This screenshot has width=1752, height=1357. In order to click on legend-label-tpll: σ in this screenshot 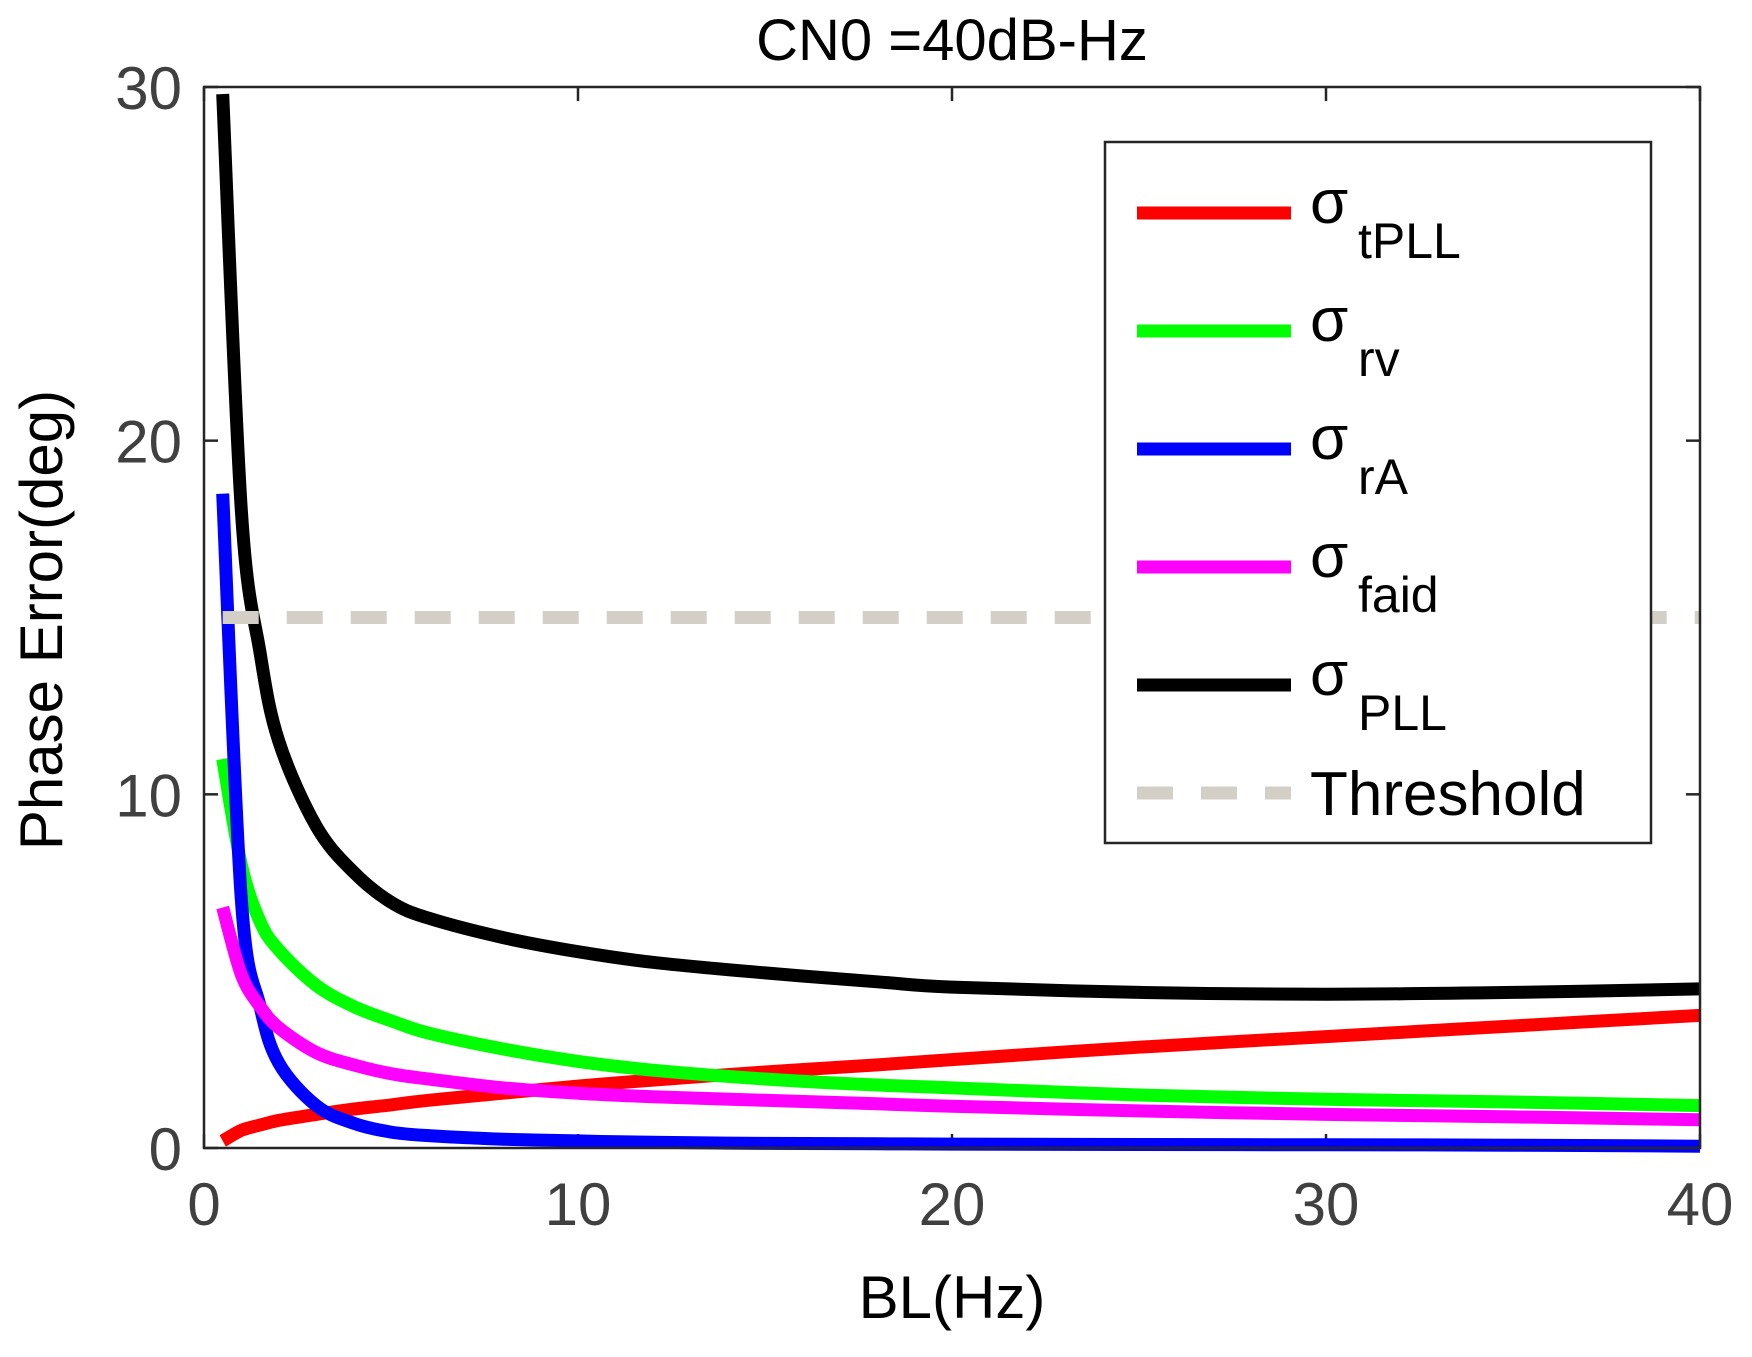, I will do `click(1329, 202)`.